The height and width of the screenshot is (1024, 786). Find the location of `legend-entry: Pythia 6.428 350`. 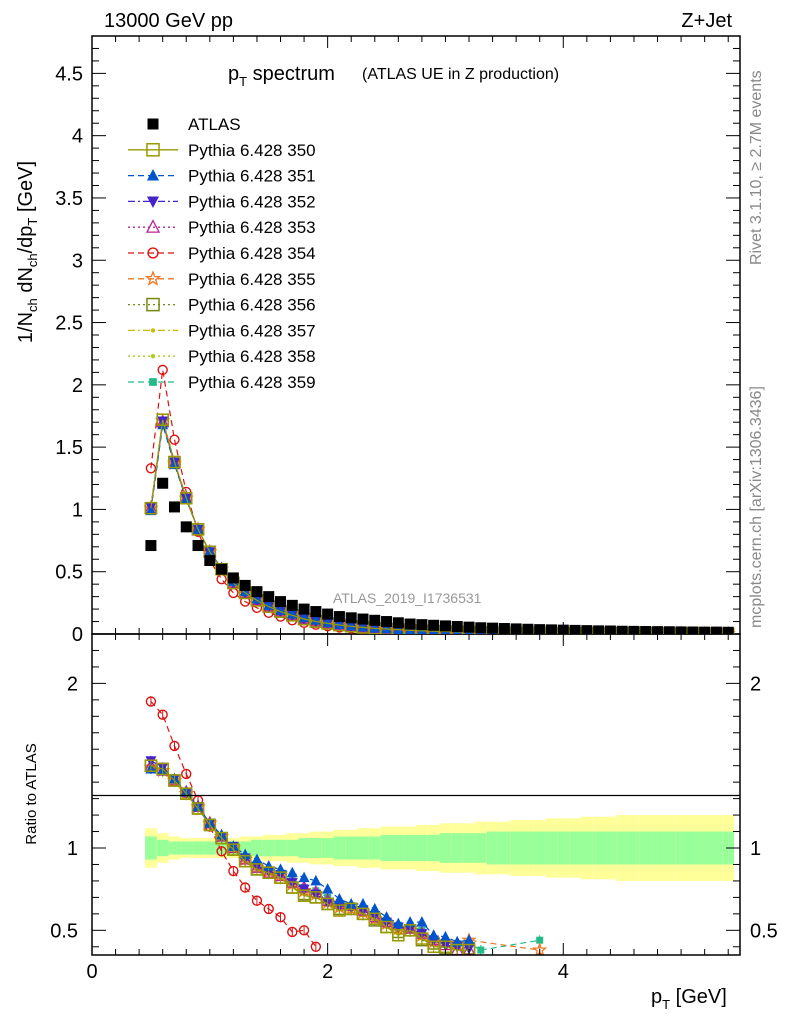

legend-entry: Pythia 6.428 350 is located at coordinates (222, 150).